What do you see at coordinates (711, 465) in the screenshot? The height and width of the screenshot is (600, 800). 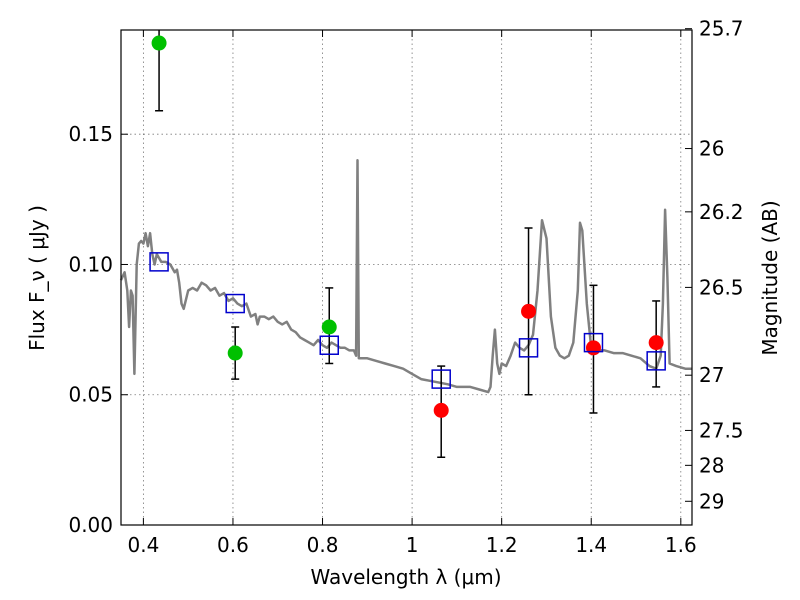 I see `mag-tick-label: 28` at bounding box center [711, 465].